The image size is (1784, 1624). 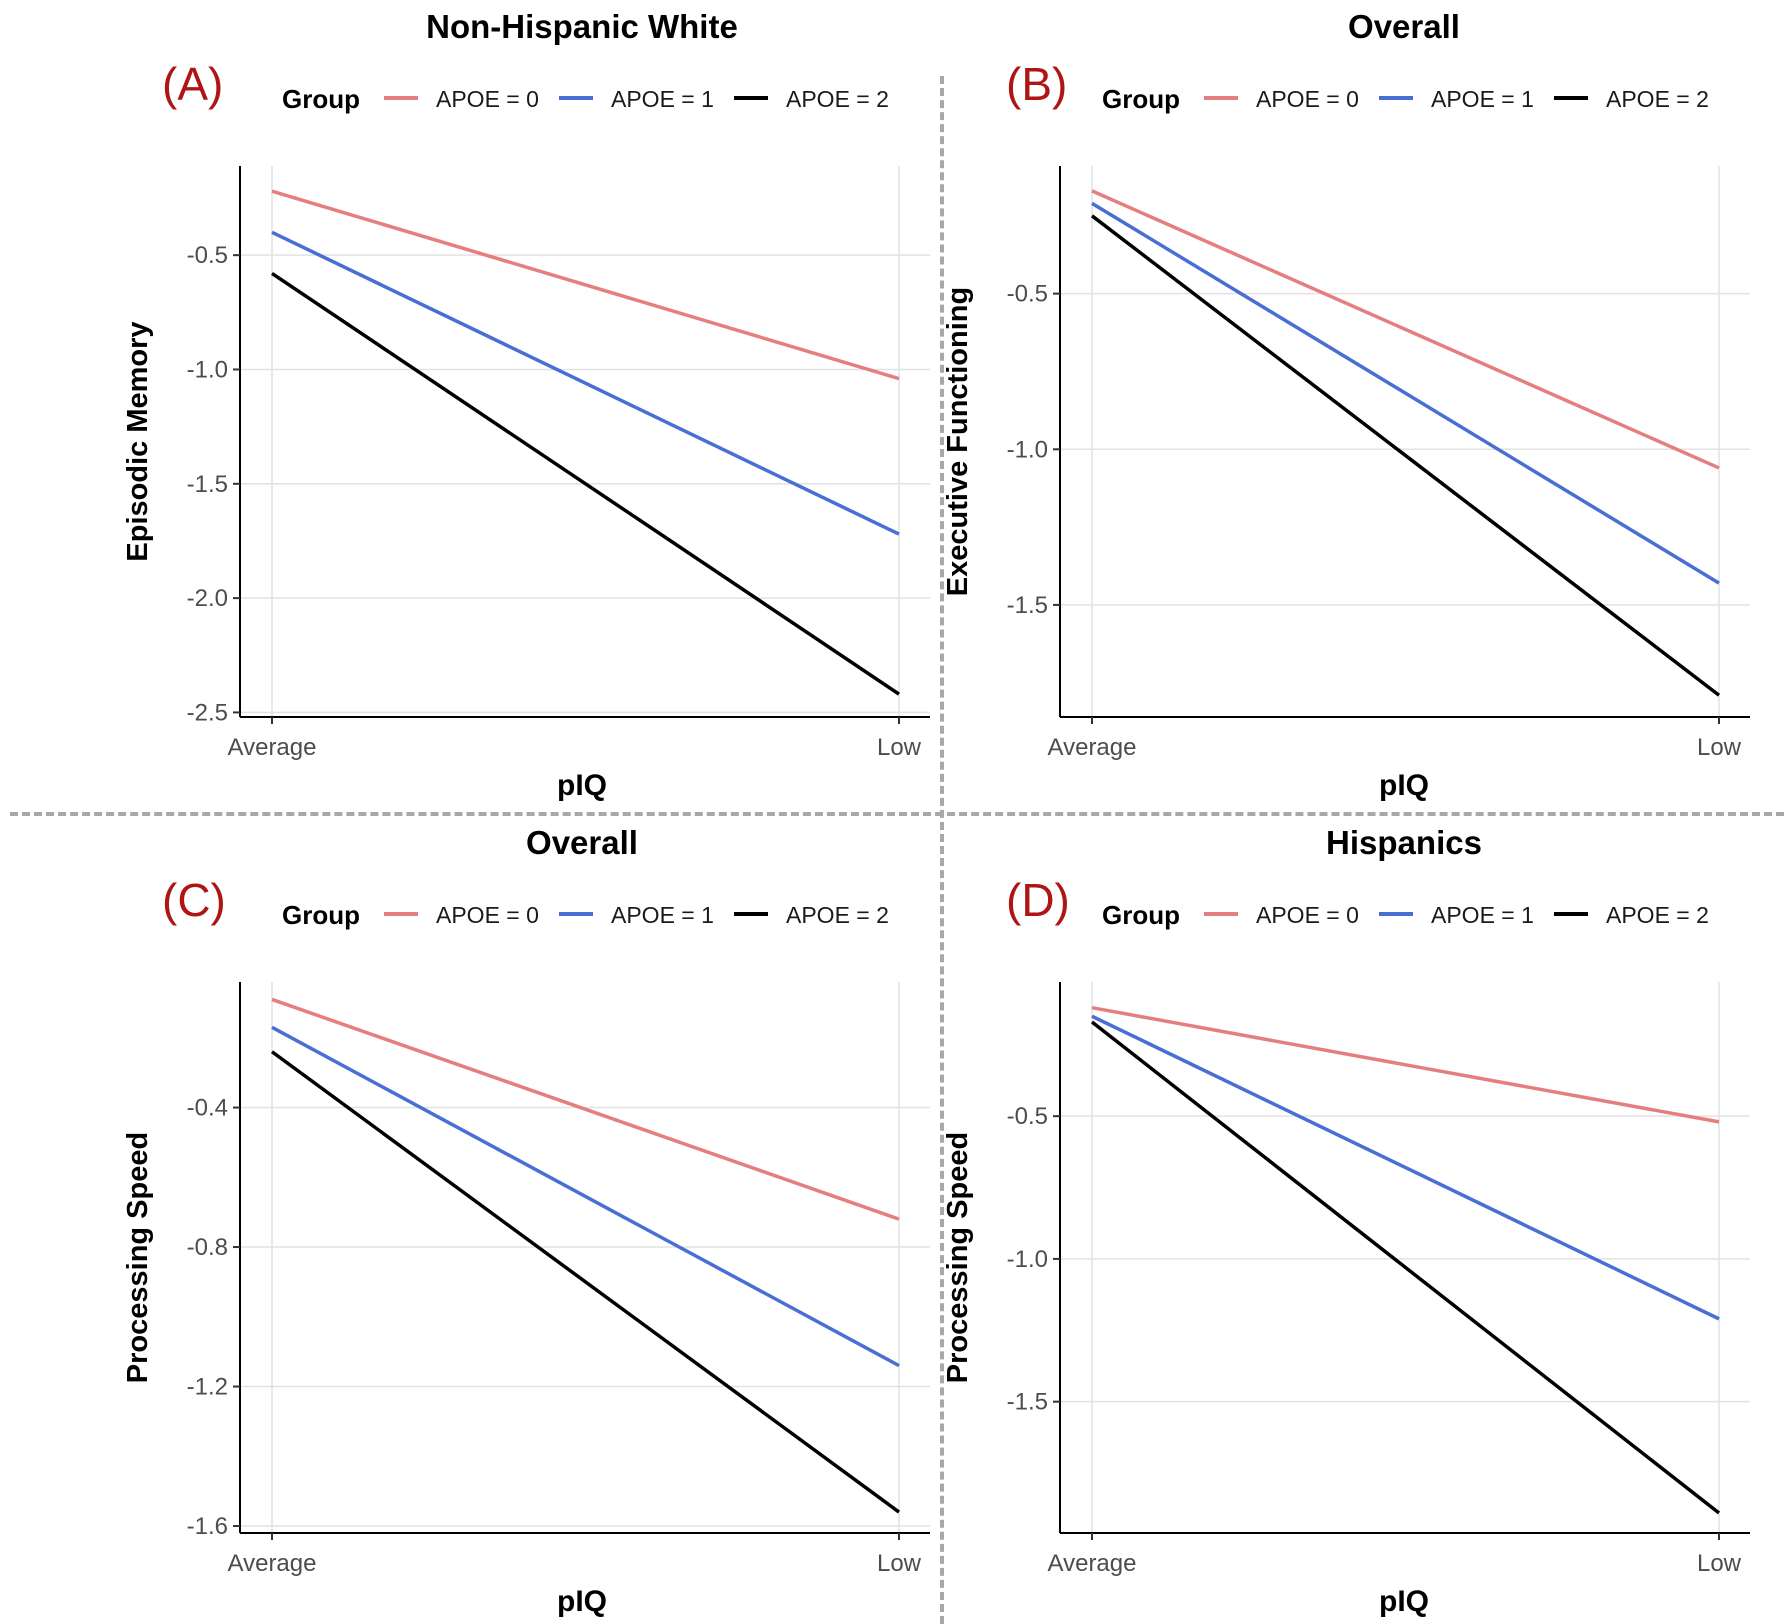 I want to click on y-tick-label: -2.5, so click(x=207, y=712).